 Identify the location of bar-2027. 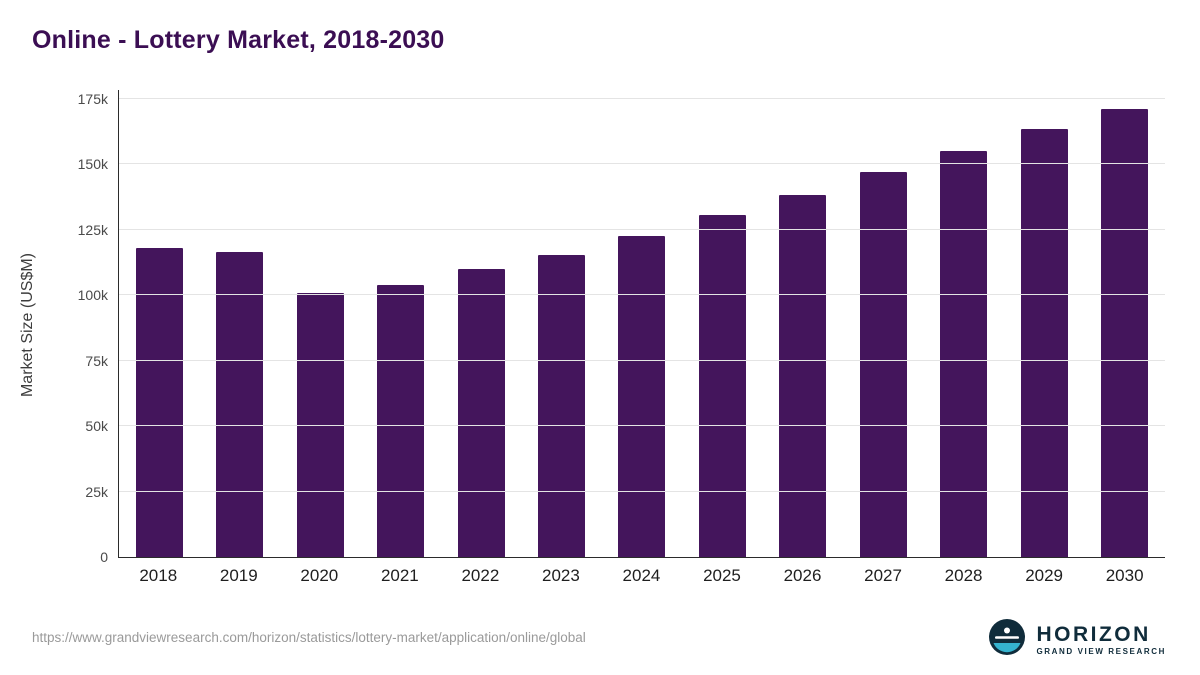
(883, 364).